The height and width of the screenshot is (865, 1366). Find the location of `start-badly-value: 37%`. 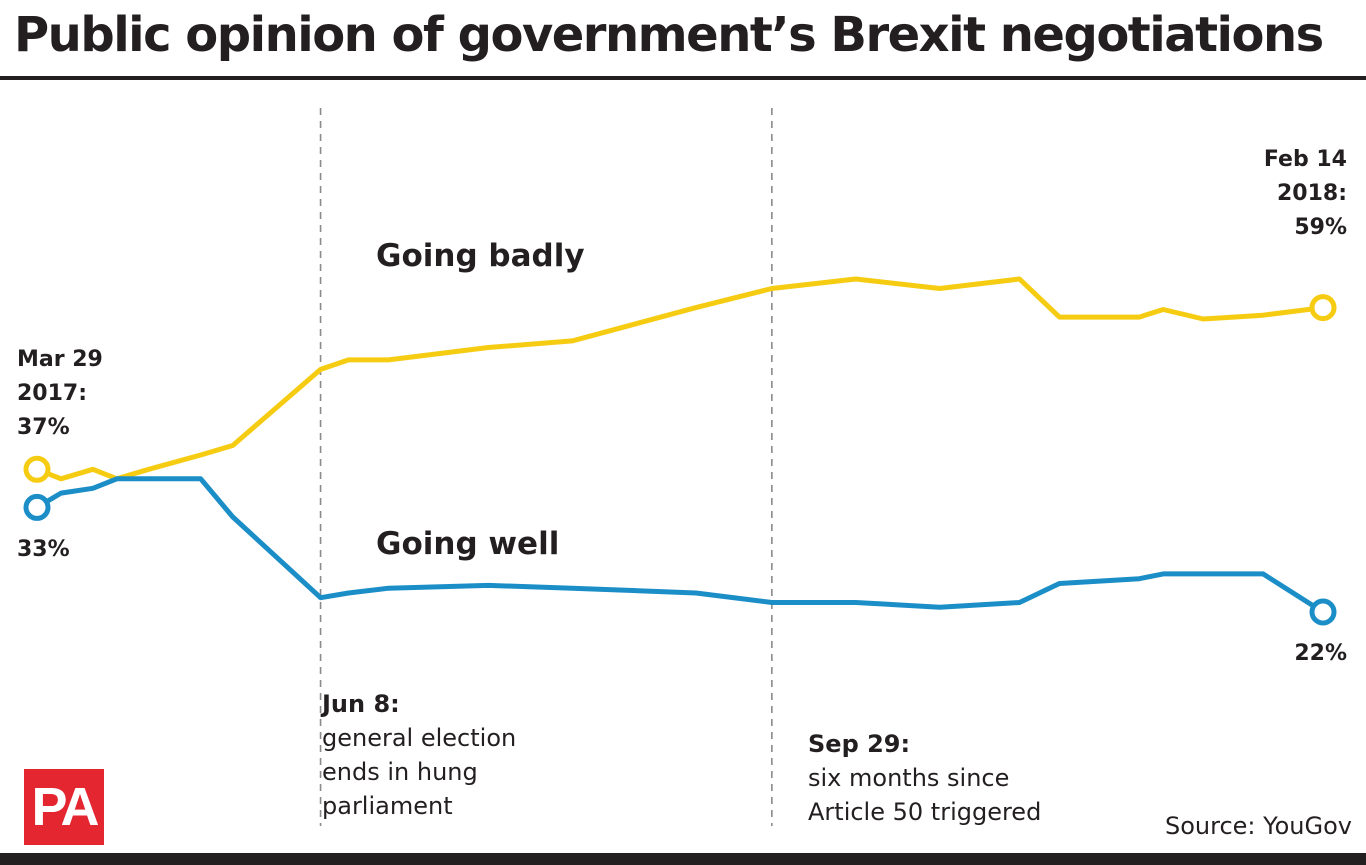

start-badly-value: 37% is located at coordinates (43, 427).